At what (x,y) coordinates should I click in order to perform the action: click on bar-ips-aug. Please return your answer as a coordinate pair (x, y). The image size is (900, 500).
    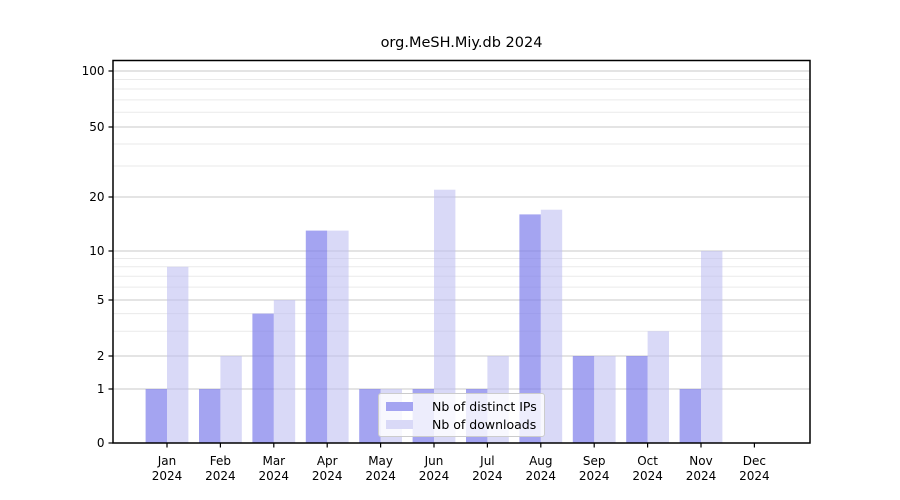
    Looking at the image, I should click on (530, 328).